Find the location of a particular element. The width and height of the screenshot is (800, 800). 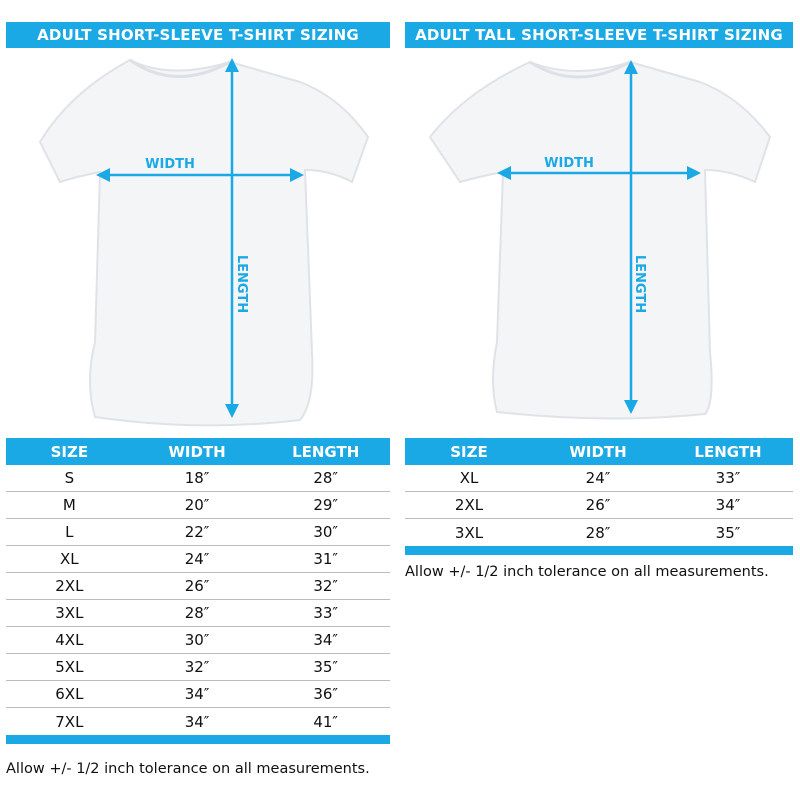

table-cell: 6XL is located at coordinates (69, 694).